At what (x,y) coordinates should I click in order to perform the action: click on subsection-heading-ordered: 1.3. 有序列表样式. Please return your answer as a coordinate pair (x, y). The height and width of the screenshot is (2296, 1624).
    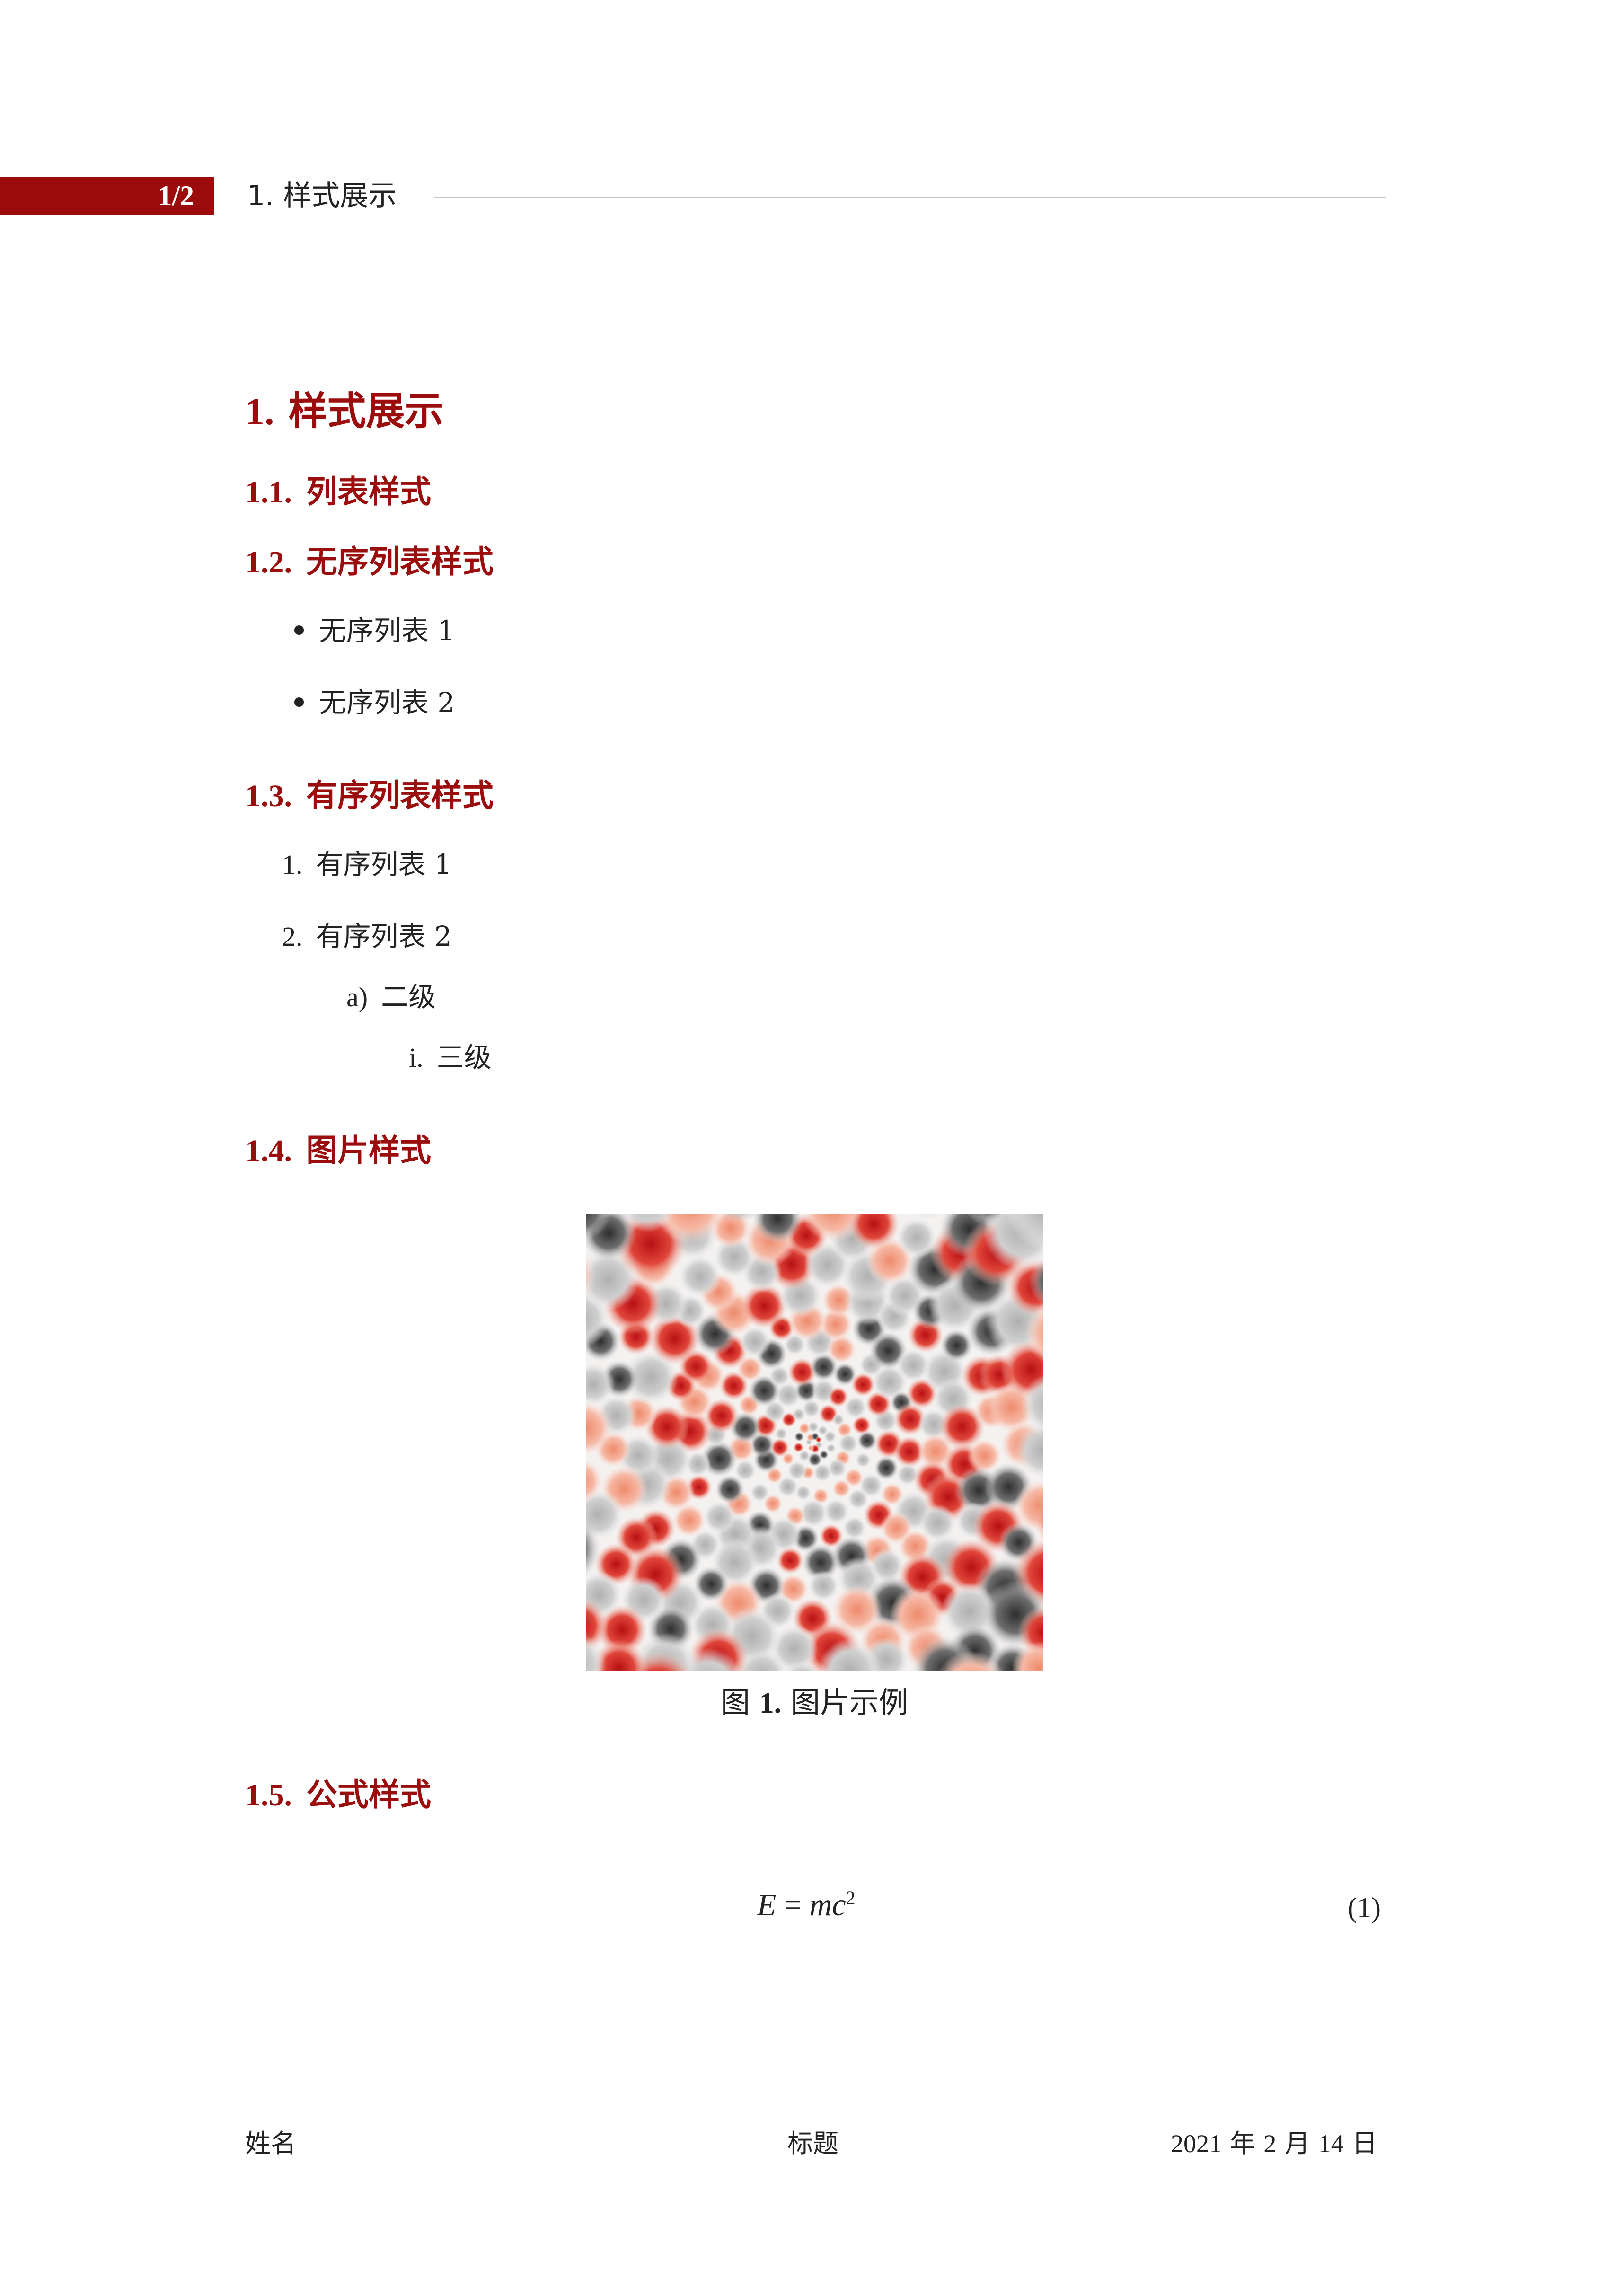
    Looking at the image, I should click on (370, 793).